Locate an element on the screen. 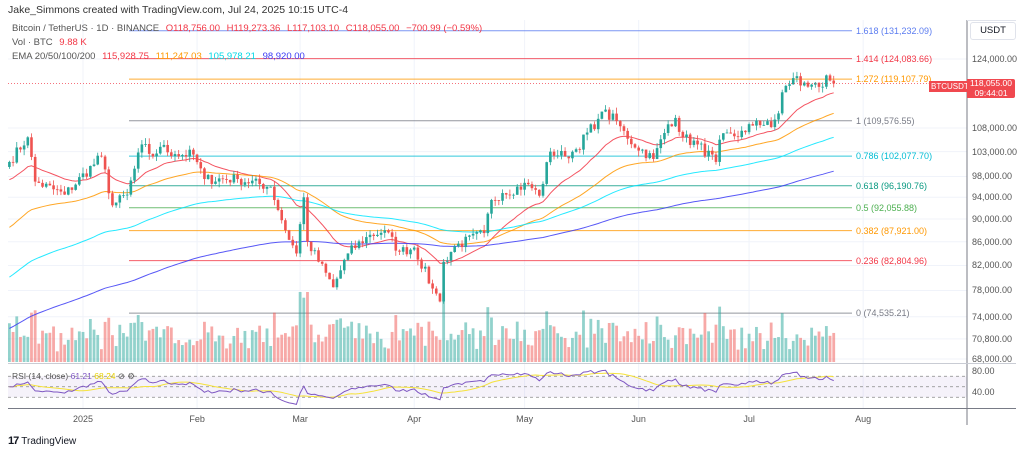 The width and height of the screenshot is (1024, 454). open-value: O118,756.00 is located at coordinates (192, 28).